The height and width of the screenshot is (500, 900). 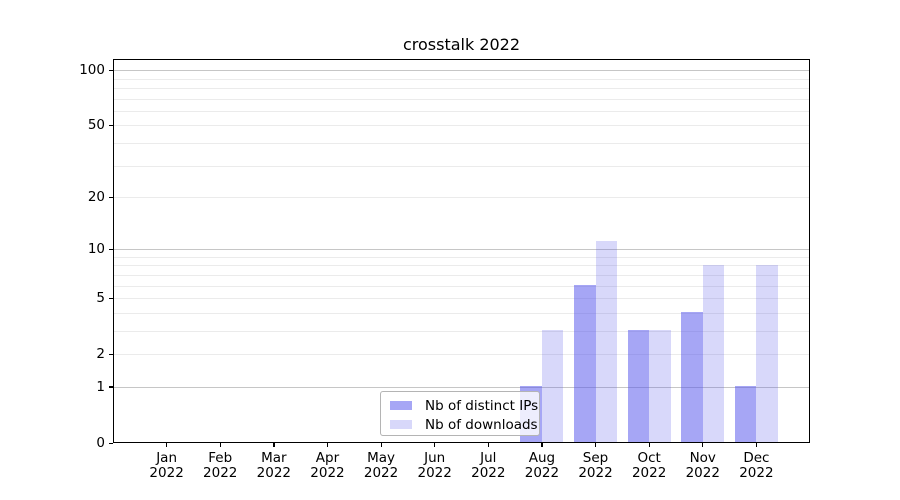 I want to click on x-tick-mark-nov, so click(x=703, y=445).